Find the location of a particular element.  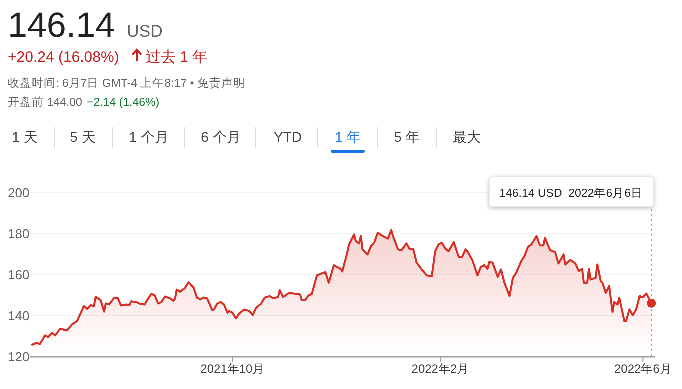

text: YTD is located at coordinates (288, 137).